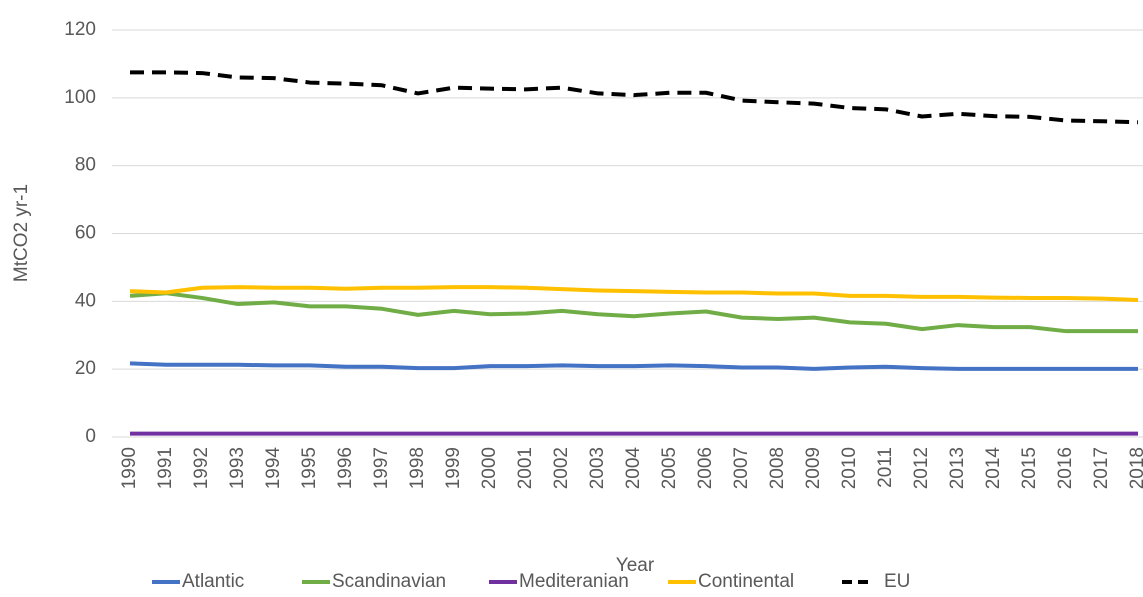 Image resolution: width=1143 pixels, height=597 pixels. I want to click on x-tick-label: 2008, so click(777, 468).